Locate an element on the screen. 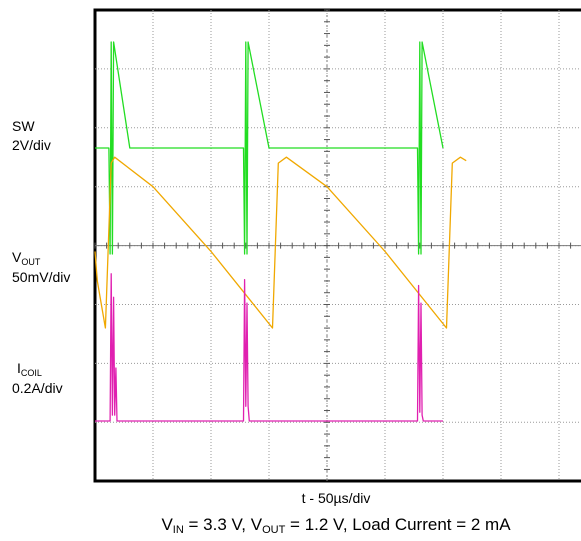 This screenshot has width=581, height=541. vout-trace-label: VOUT is located at coordinates (26, 258).